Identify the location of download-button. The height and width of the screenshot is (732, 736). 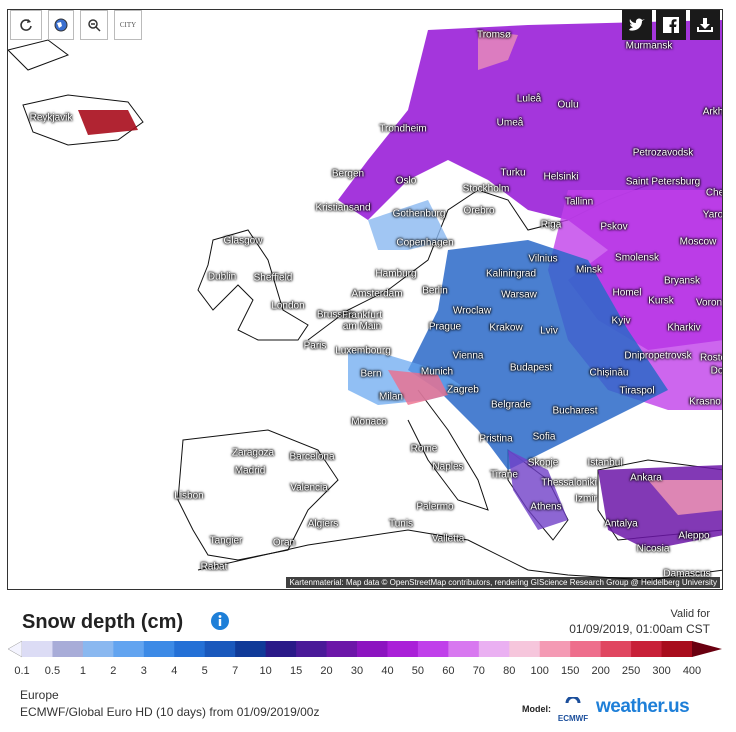
(705, 25).